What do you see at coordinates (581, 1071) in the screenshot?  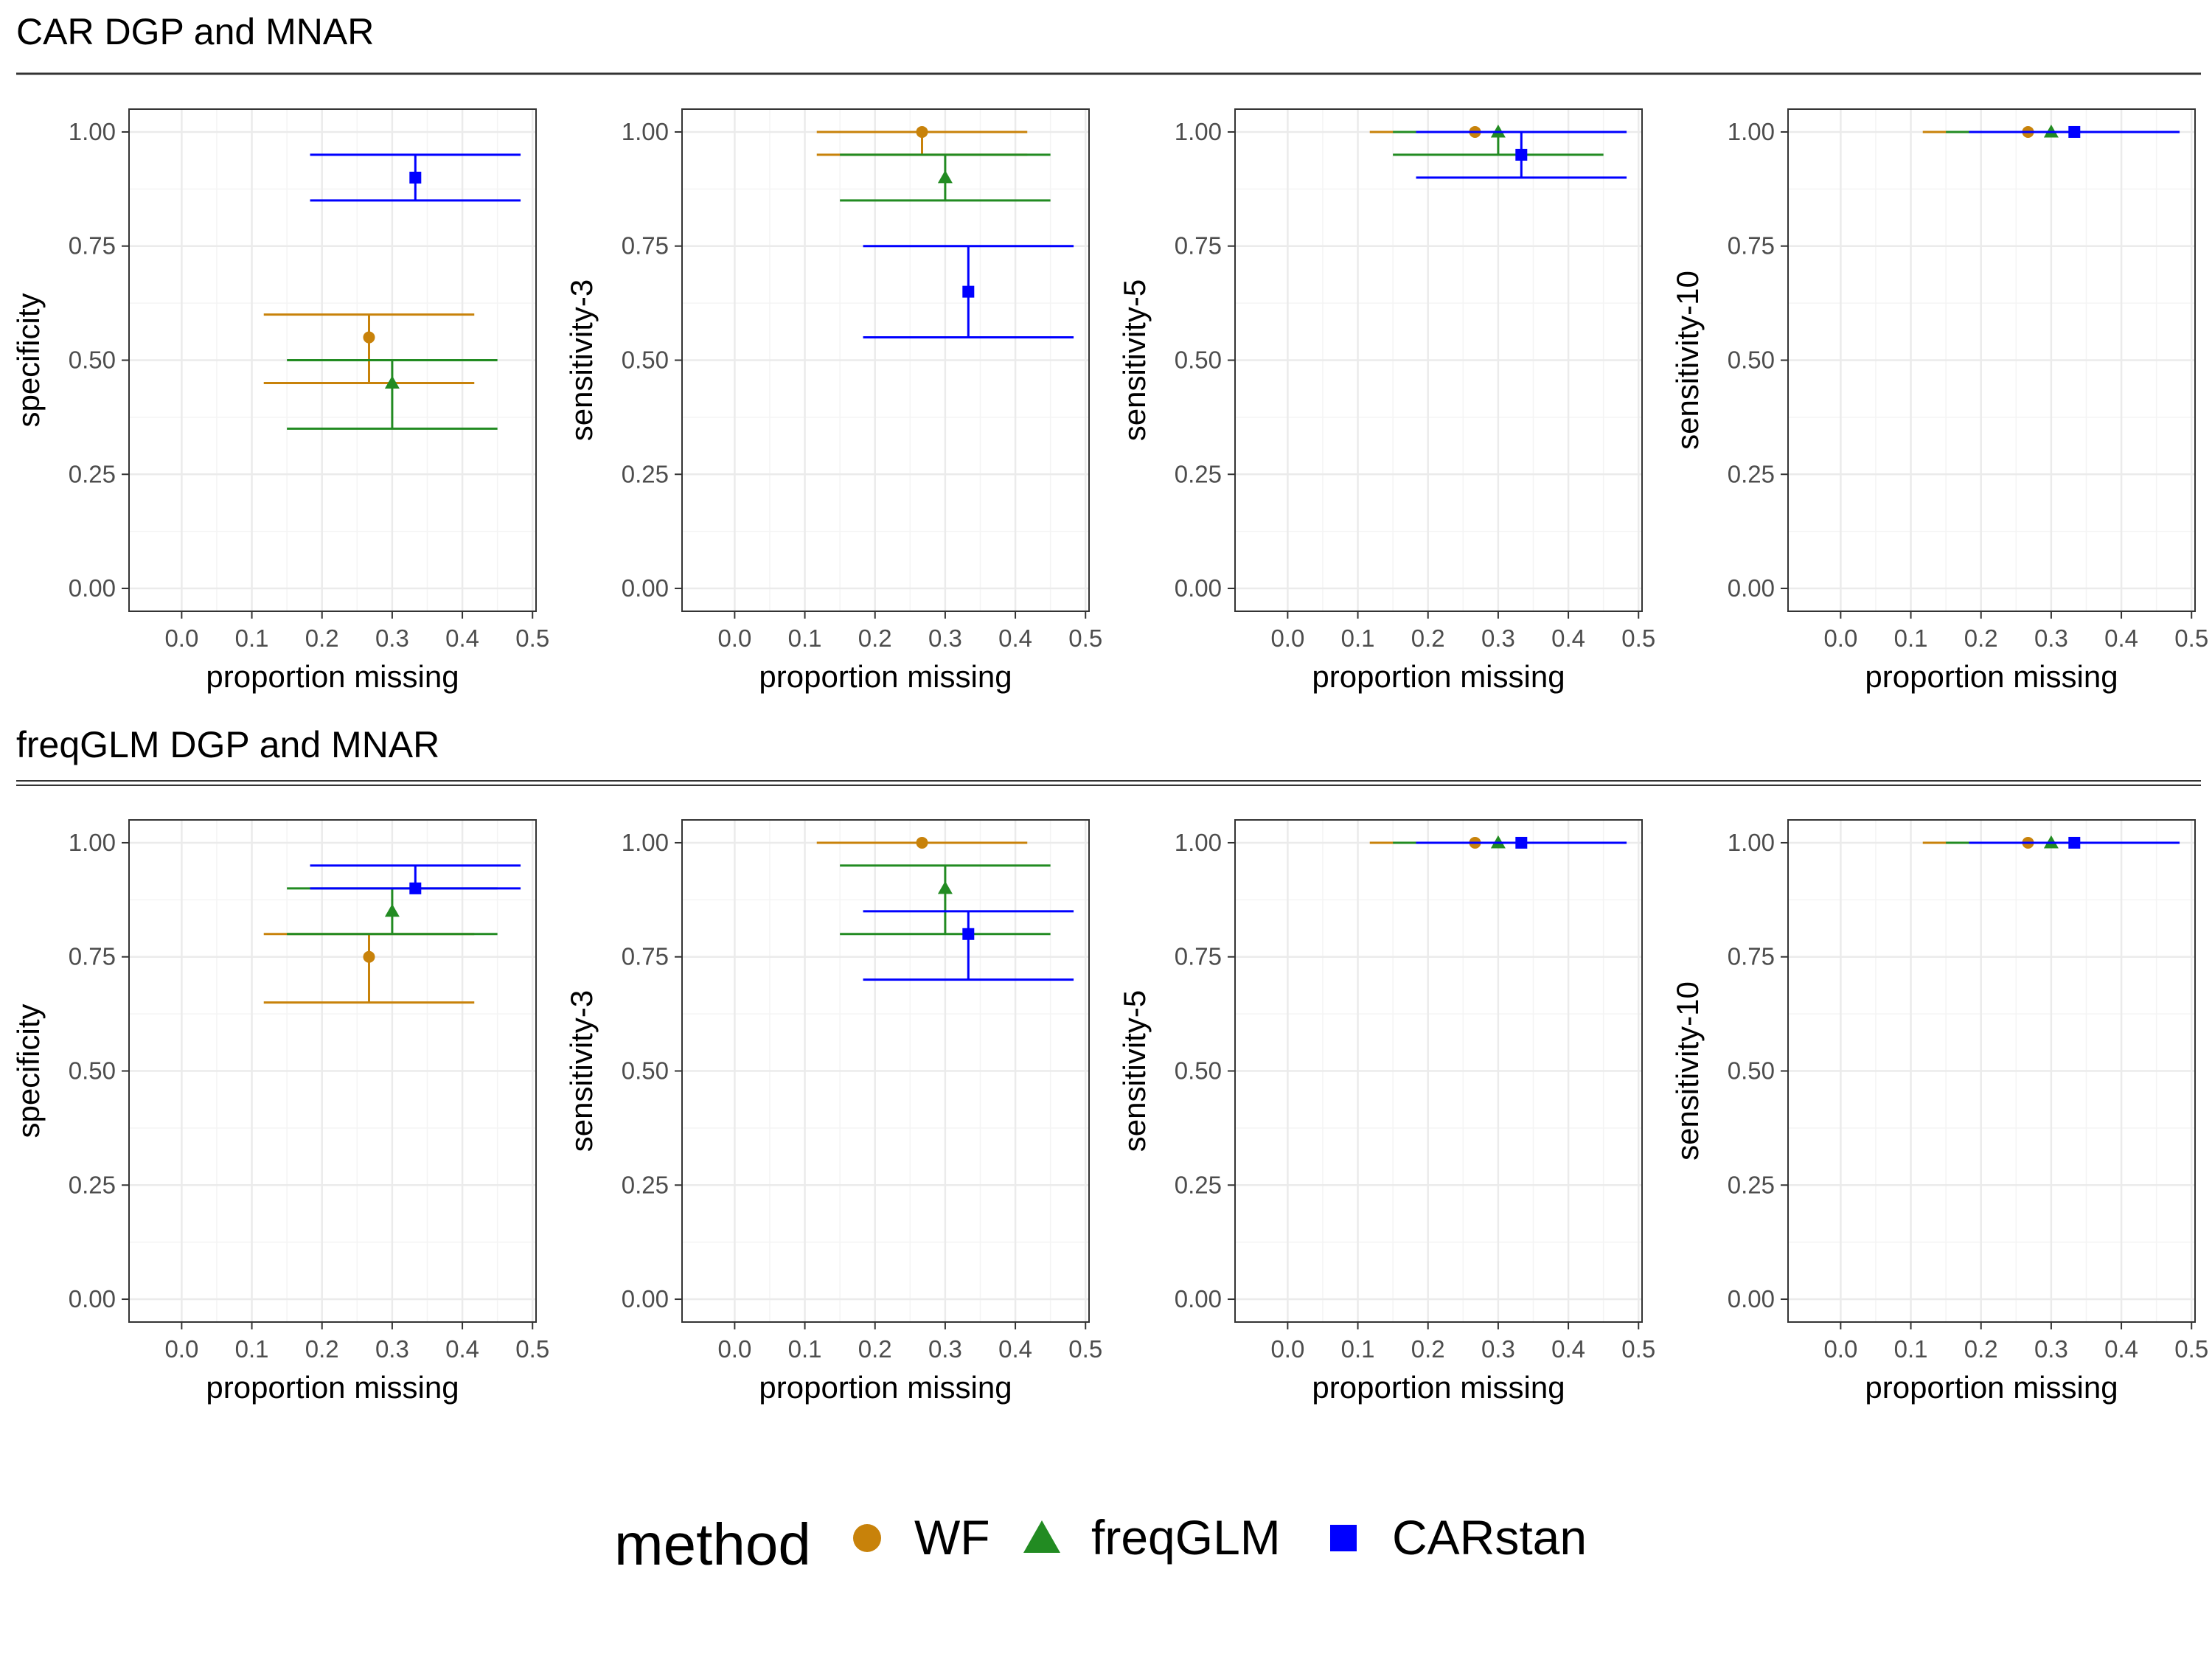 I see `y-axis-label: sensitivity-3` at bounding box center [581, 1071].